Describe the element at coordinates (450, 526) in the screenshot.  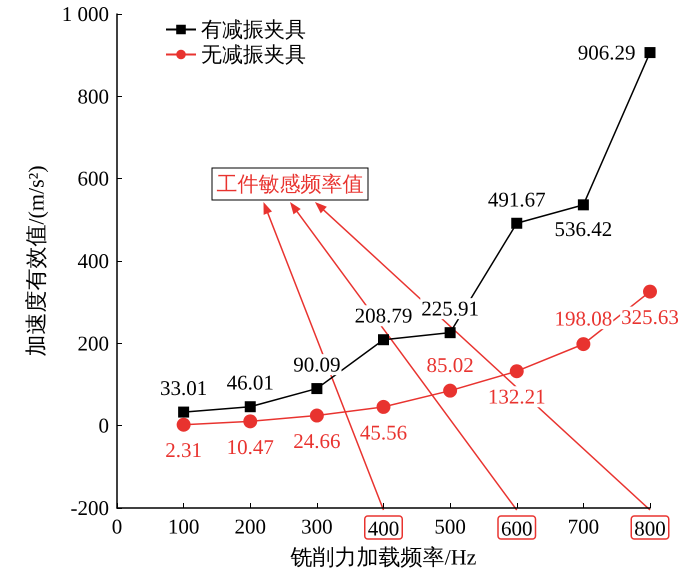
I see `x-tick-label: 500` at that location.